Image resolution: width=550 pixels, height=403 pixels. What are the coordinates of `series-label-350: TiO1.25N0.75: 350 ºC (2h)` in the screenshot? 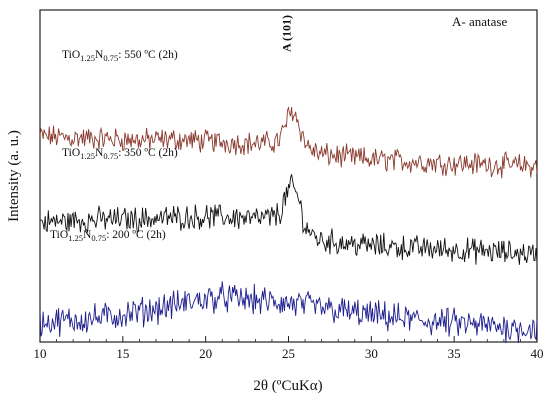 It's located at (120, 154).